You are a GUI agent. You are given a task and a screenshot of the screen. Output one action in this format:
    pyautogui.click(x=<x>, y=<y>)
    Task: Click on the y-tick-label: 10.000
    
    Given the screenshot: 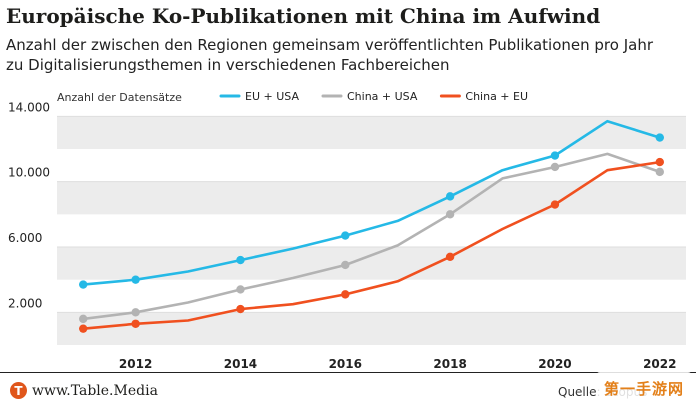 What is the action you would take?
    pyautogui.click(x=29, y=173)
    